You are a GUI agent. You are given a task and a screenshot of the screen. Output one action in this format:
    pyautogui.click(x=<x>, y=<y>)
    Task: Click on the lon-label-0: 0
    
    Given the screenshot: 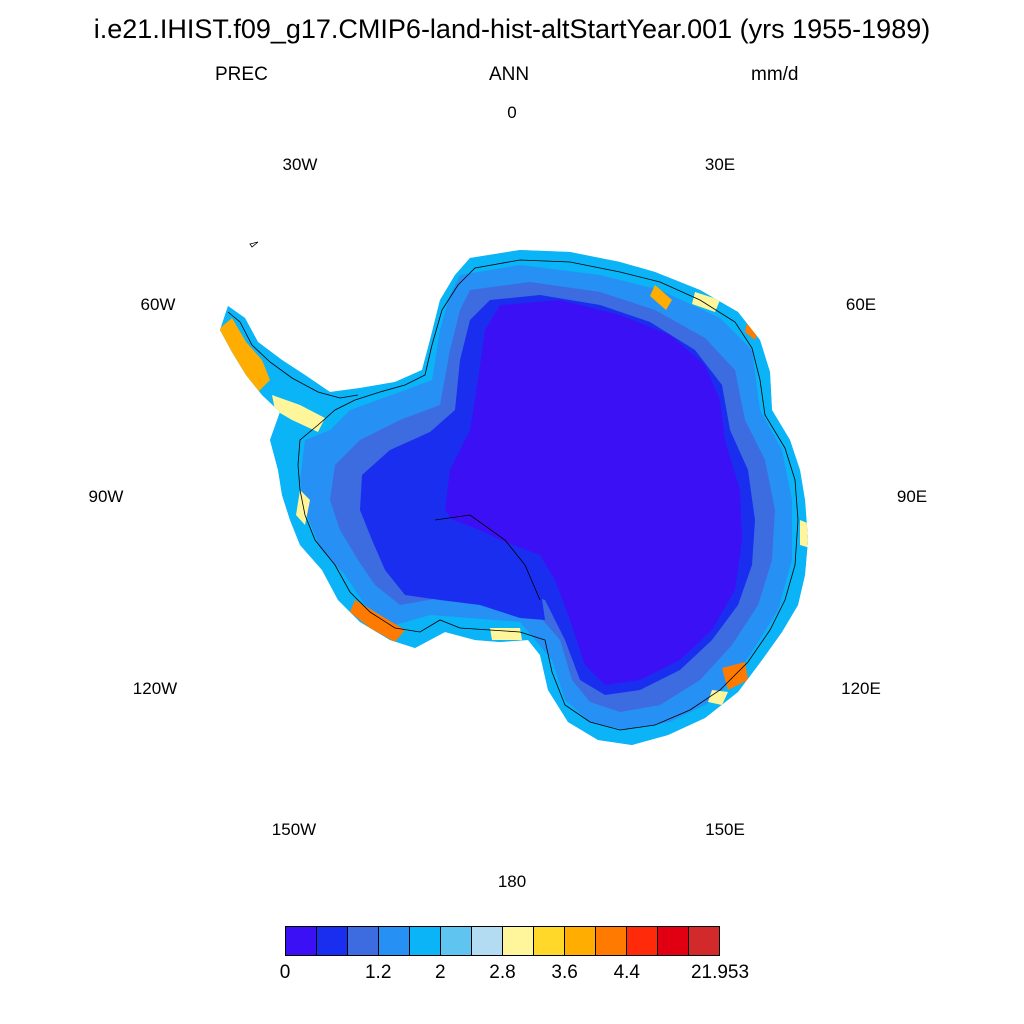 What is the action you would take?
    pyautogui.click(x=512, y=112)
    